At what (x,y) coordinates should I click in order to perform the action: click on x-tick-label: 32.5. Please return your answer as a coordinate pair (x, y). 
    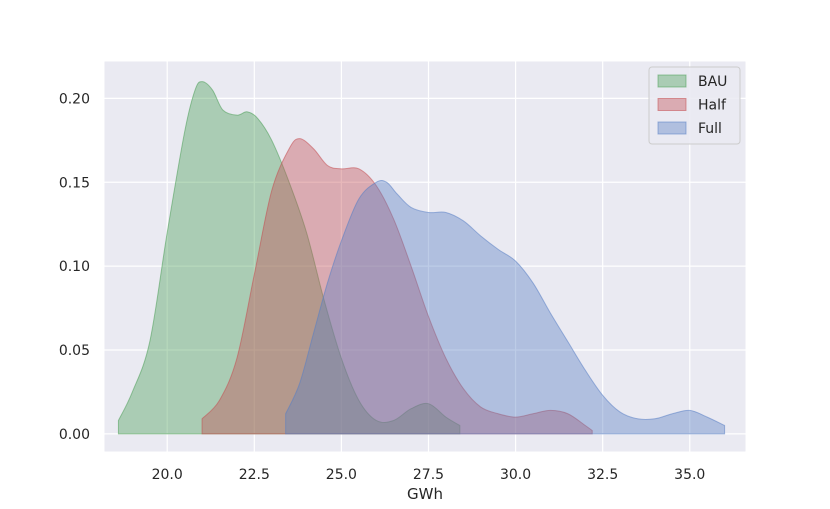
    Looking at the image, I should click on (602, 475).